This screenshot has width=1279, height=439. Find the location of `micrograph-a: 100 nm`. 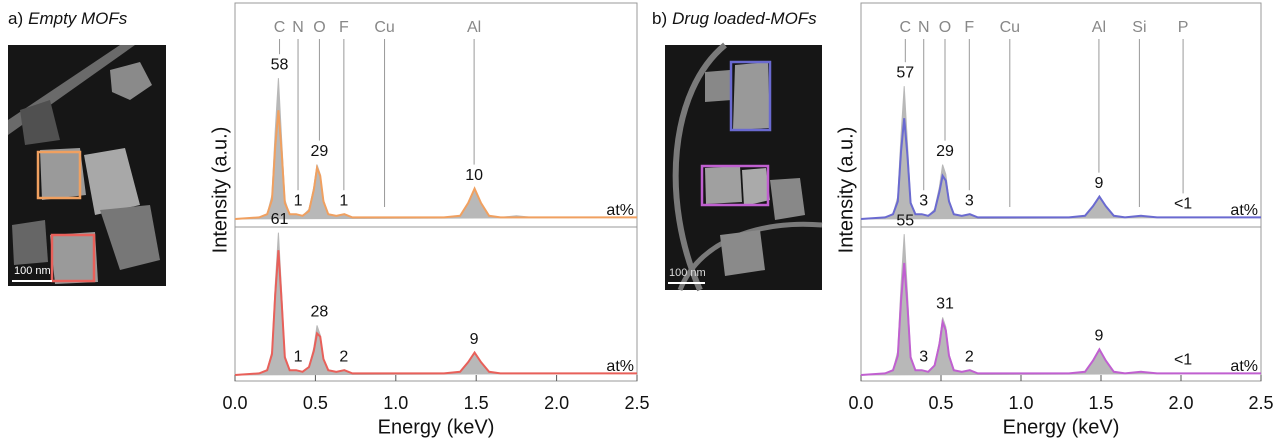

micrograph-a: 100 nm is located at coordinates (87, 165).